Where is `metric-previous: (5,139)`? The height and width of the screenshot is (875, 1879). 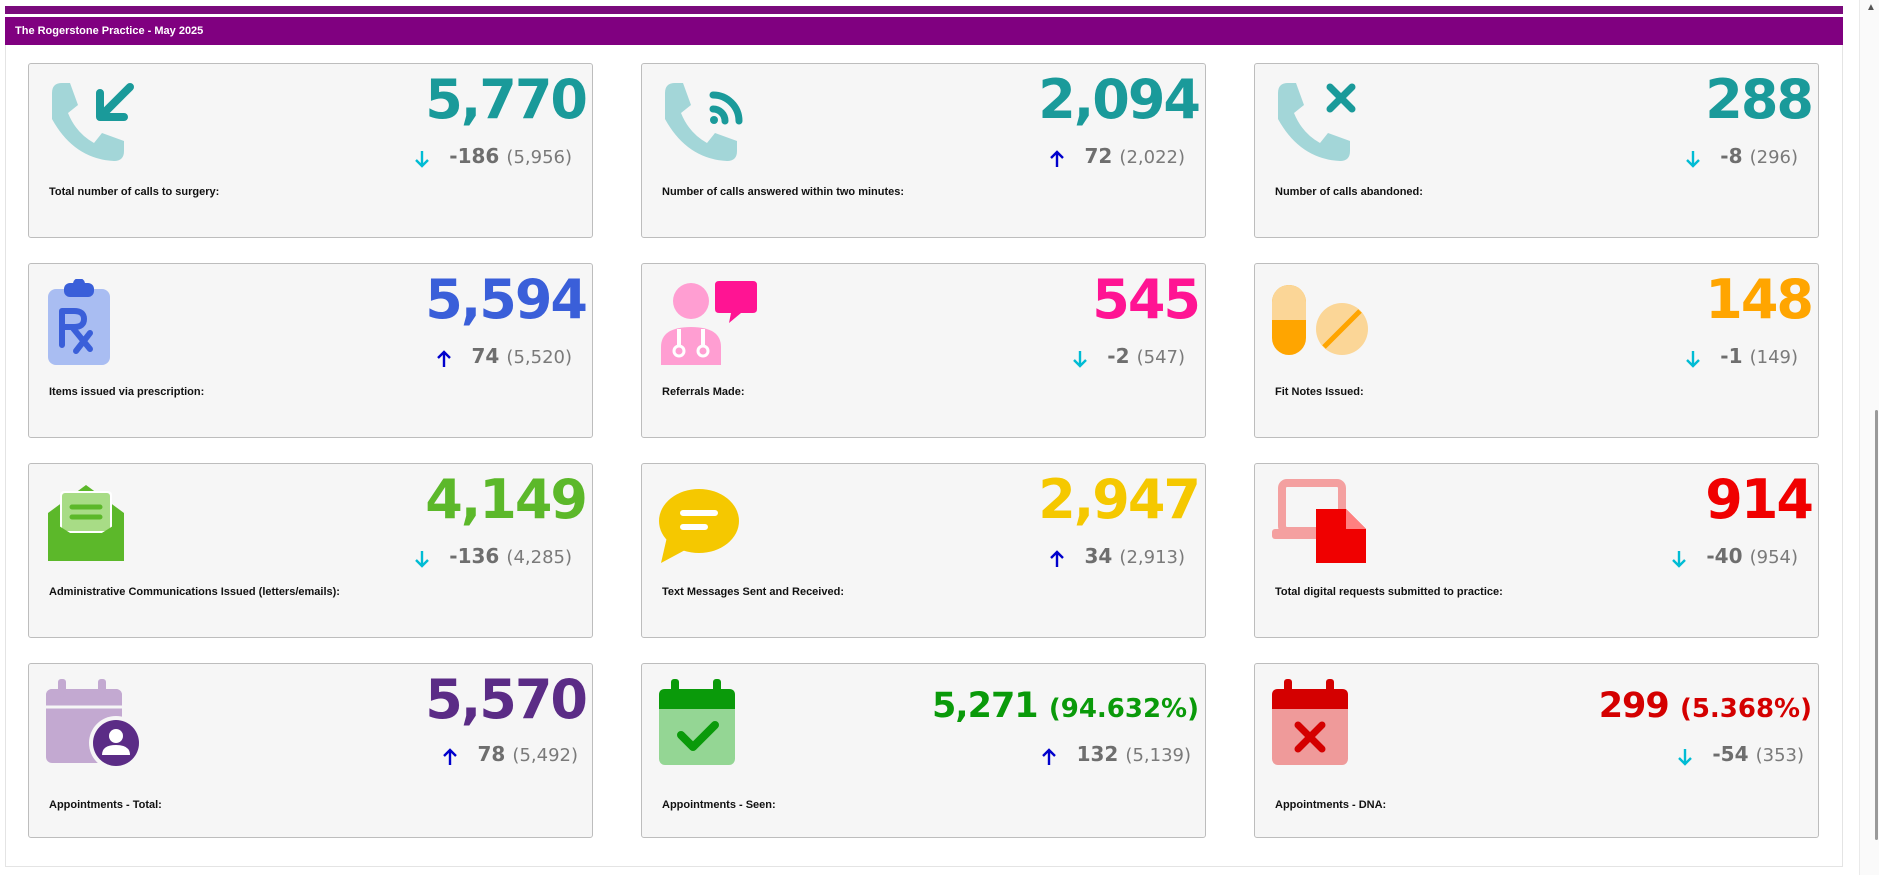
metric-previous: (5,139) is located at coordinates (1158, 755).